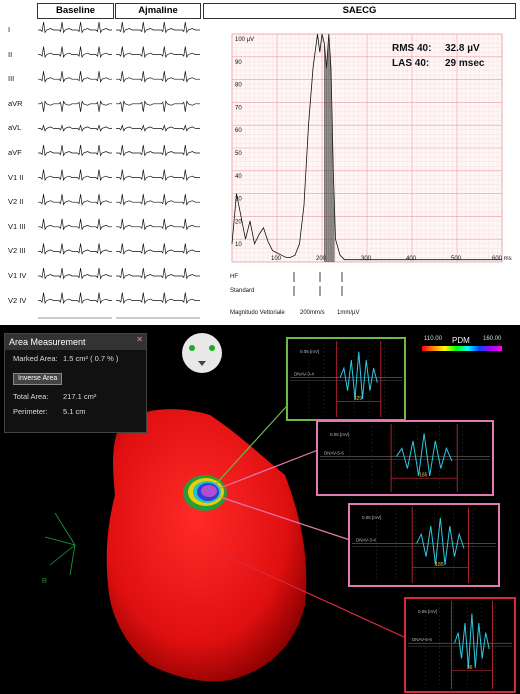 This screenshot has width=520, height=694. I want to click on egm-duration-value: 96, so click(470, 668).